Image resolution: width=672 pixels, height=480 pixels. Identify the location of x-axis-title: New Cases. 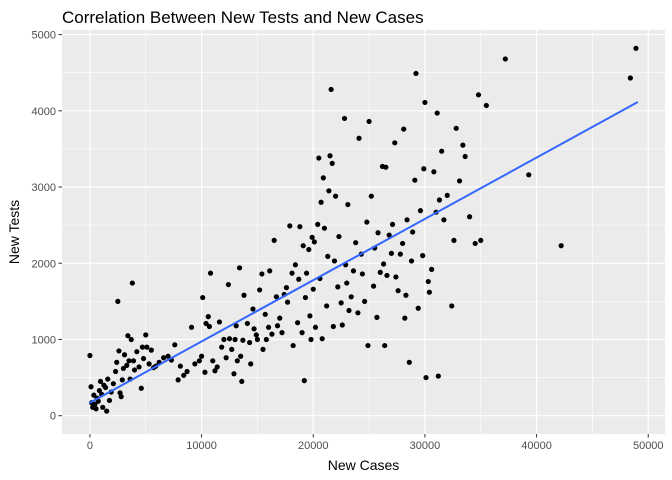
(364, 465).